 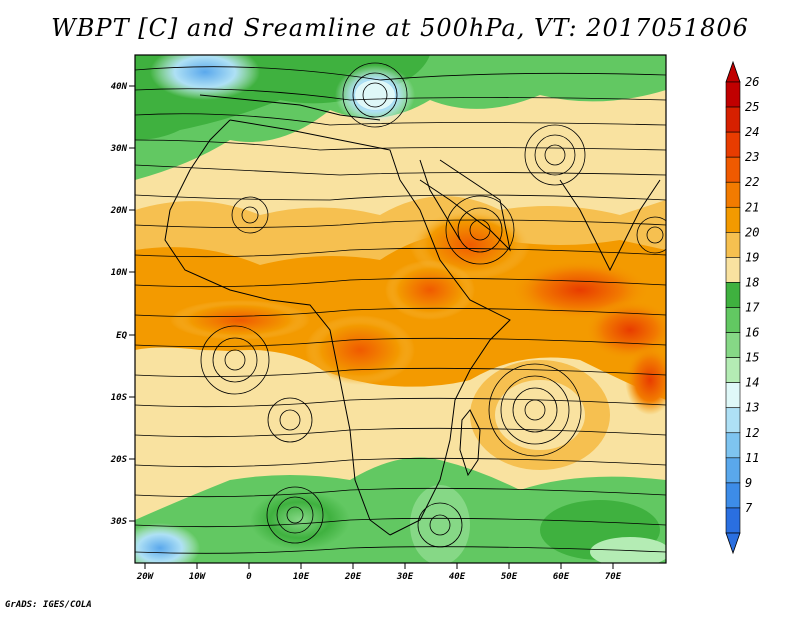 I want to click on colorbar-label: 9, so click(x=748, y=483).